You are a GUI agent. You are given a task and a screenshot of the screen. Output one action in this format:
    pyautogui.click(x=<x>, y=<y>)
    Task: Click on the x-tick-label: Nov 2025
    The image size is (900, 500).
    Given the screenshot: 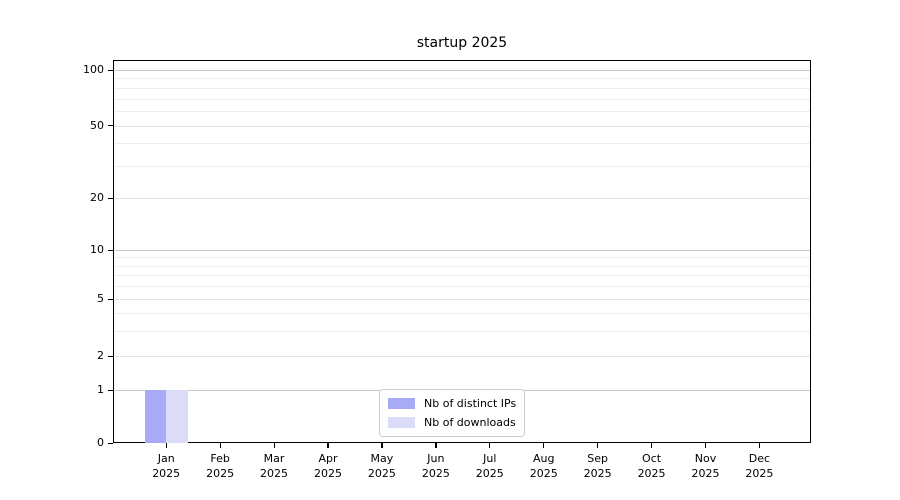 What is the action you would take?
    pyautogui.click(x=706, y=466)
    